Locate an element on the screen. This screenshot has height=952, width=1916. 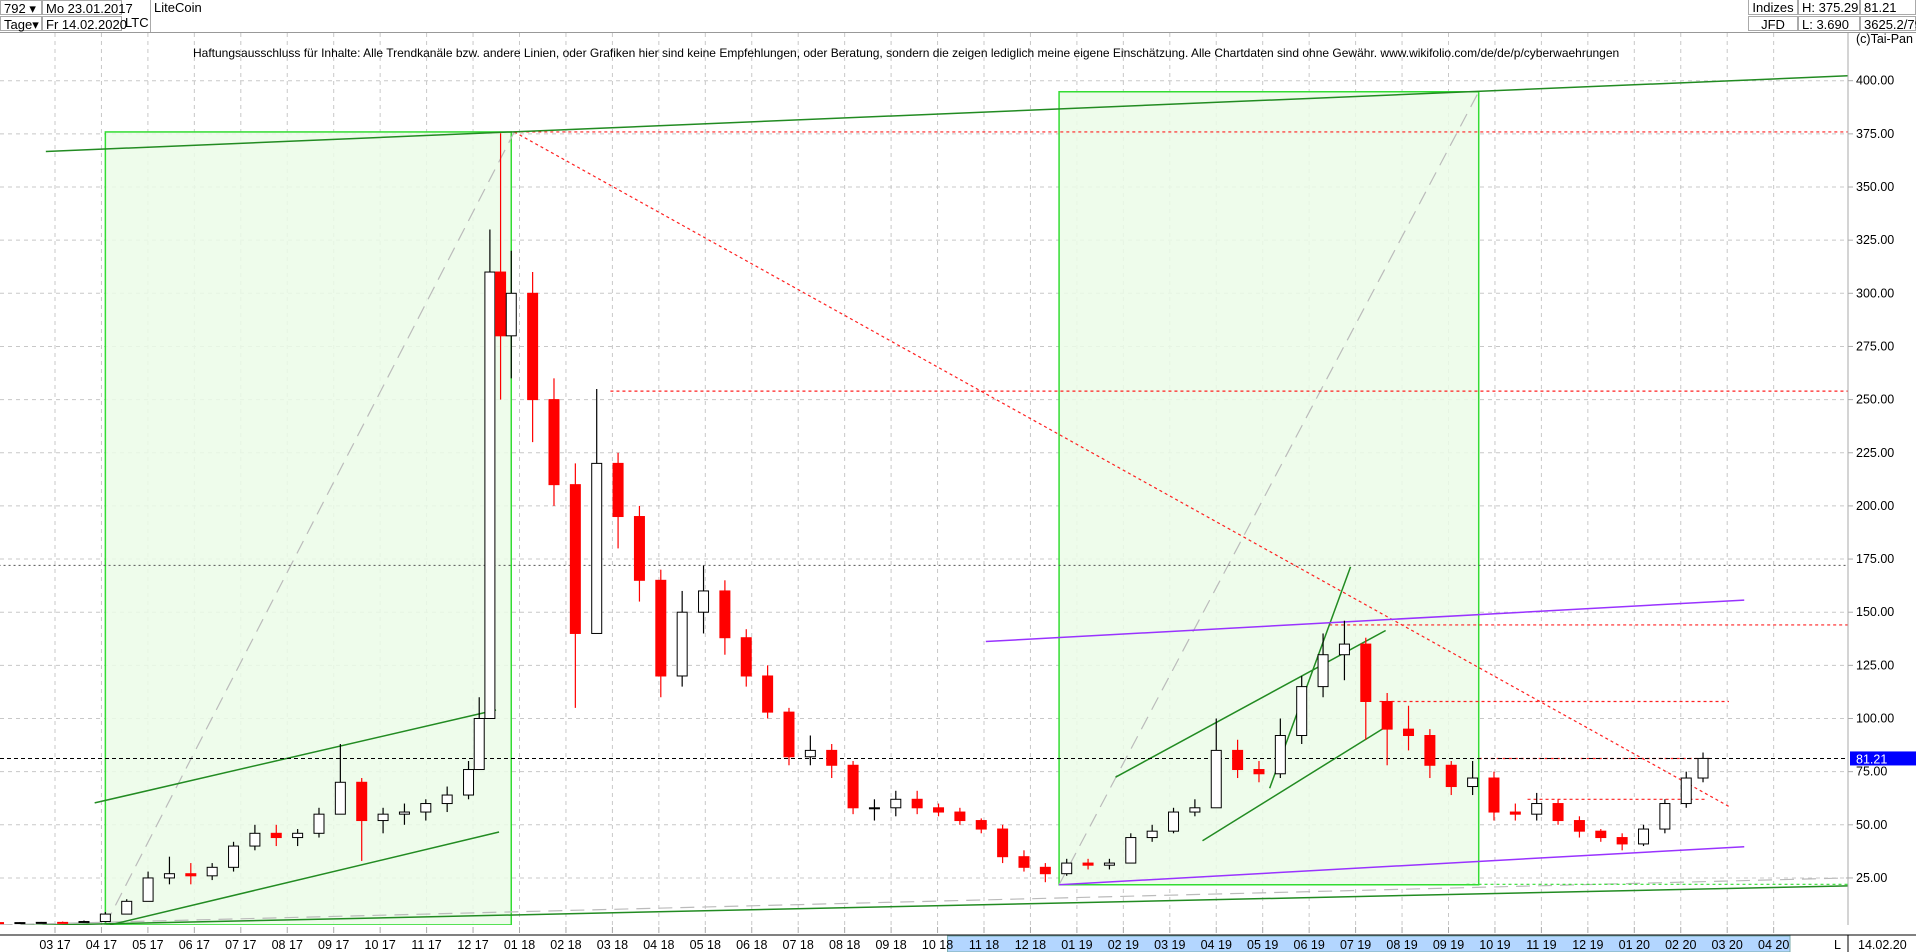
scale-mode-button: L is located at coordinates (1837, 945).